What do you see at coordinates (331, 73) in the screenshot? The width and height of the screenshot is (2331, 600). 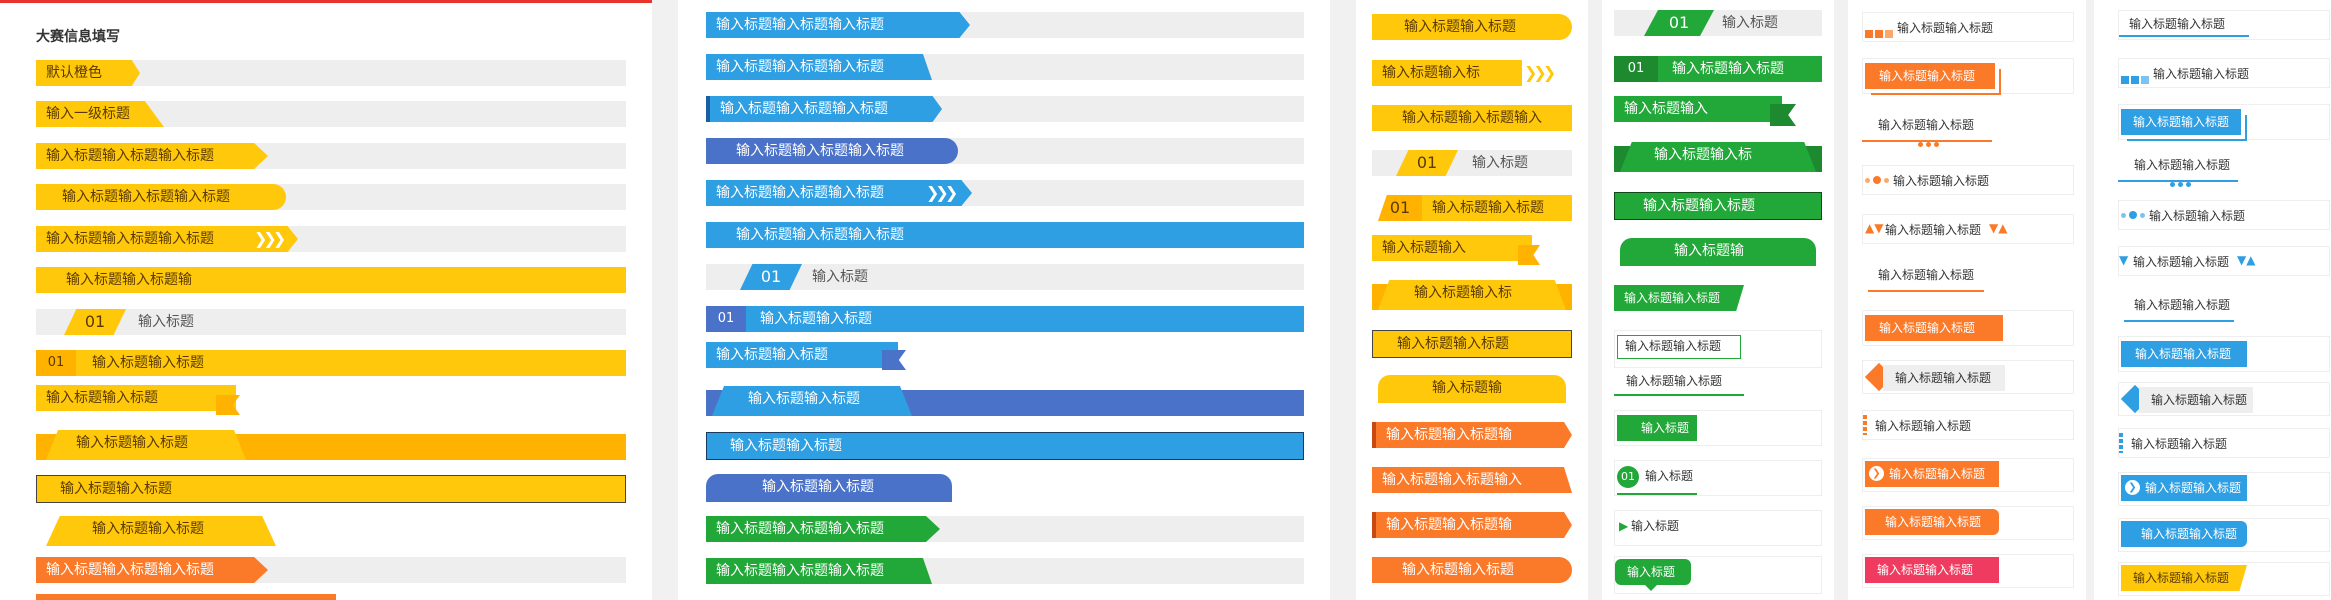 I see `title-bar: 默认橙色` at bounding box center [331, 73].